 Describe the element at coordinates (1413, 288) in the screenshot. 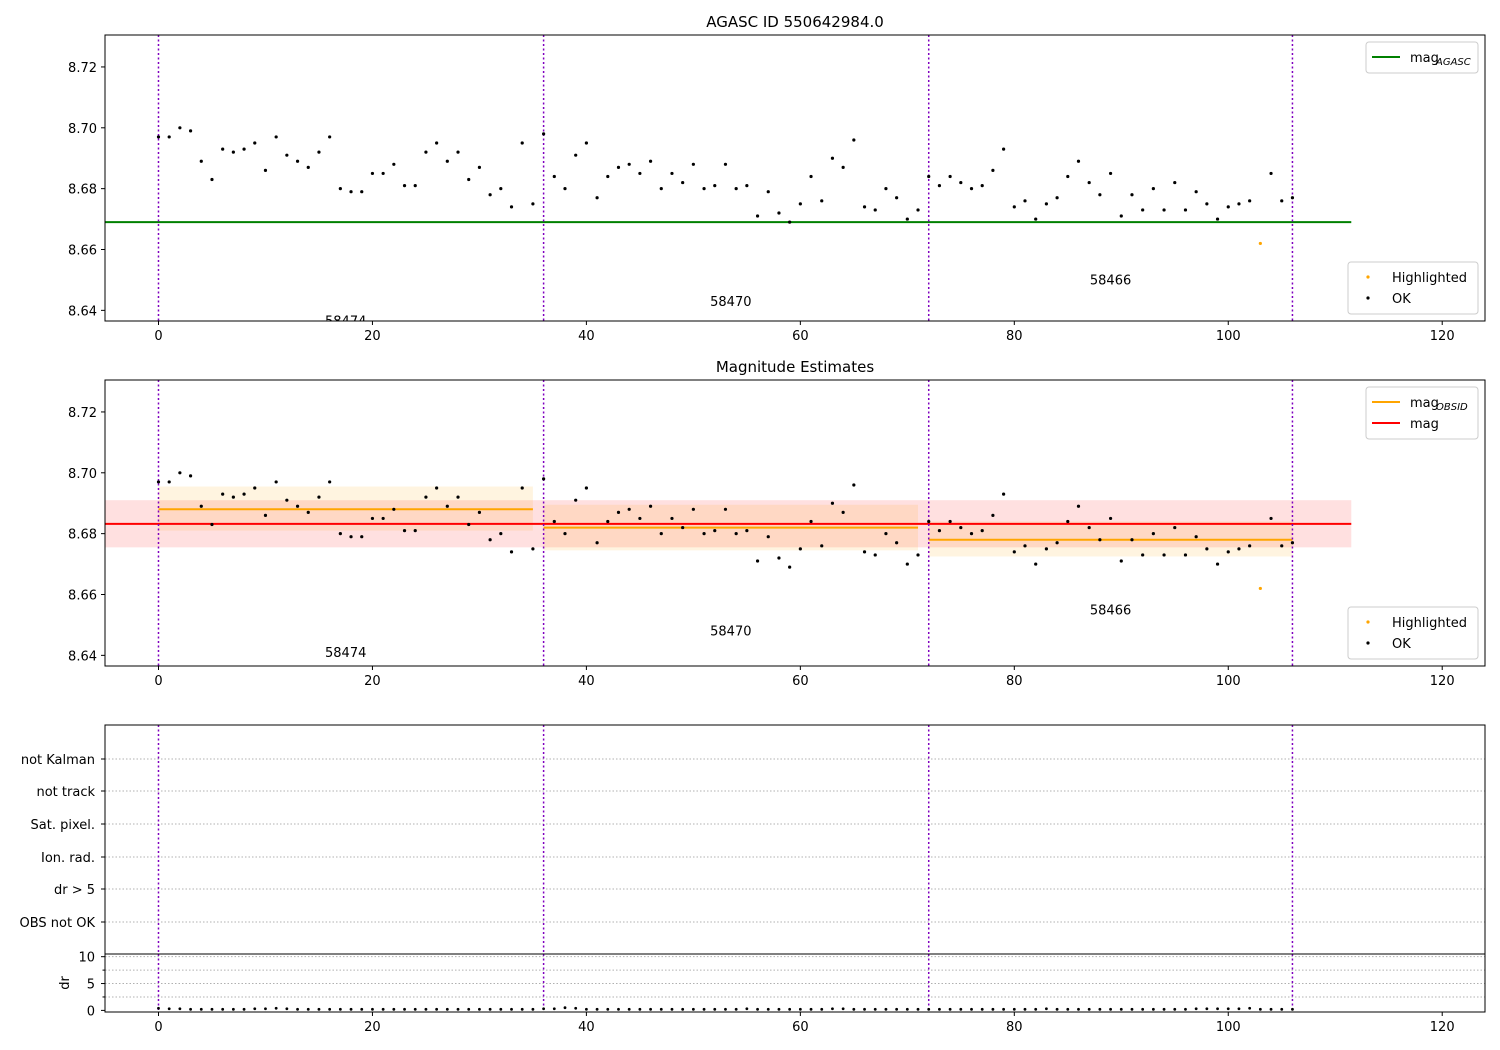

I see `legend-lower-right: Highlighted OK` at that location.